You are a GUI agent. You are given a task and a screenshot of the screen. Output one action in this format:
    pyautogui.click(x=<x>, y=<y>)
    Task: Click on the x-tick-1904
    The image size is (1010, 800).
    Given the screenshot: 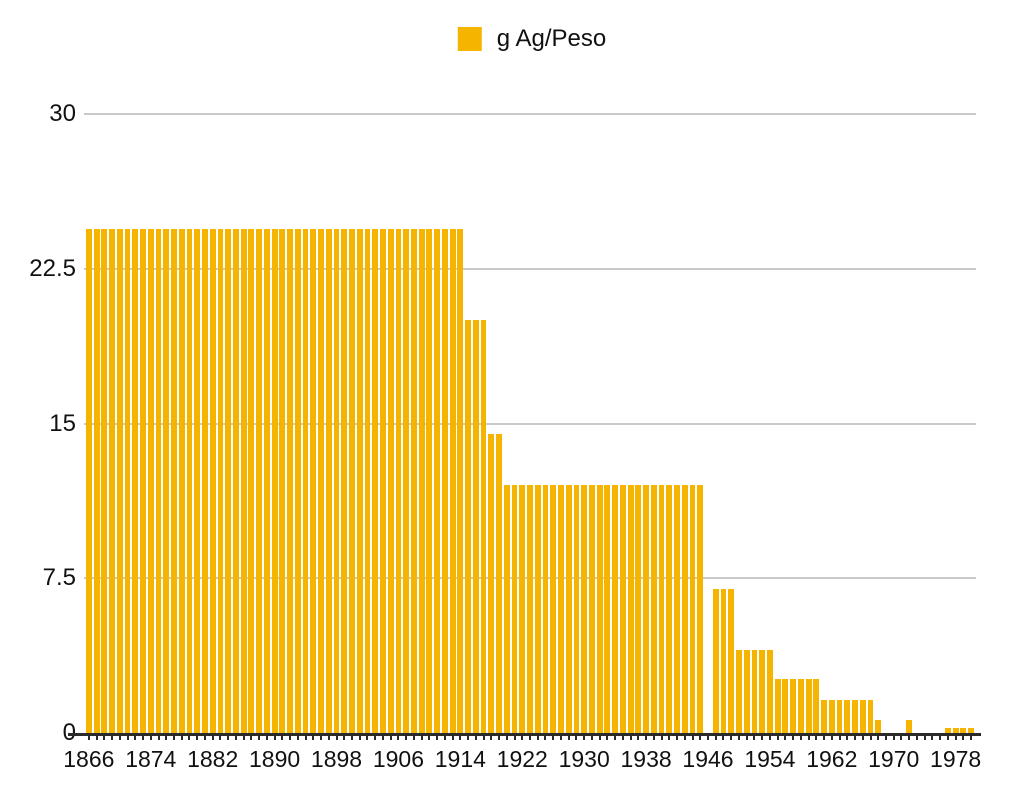 What is the action you would take?
    pyautogui.click(x=382, y=738)
    